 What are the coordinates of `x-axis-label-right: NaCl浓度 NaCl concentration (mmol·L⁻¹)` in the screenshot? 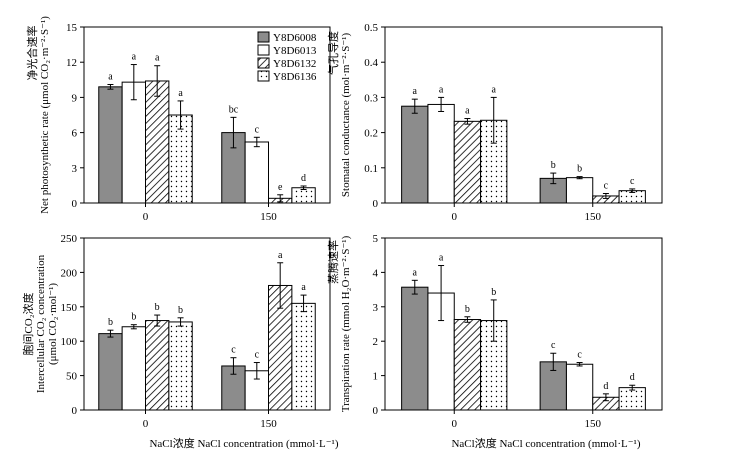 It's located at (545, 443).